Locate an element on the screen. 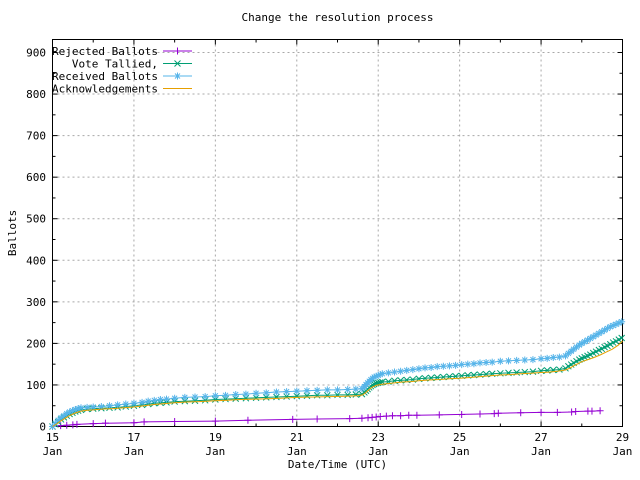 The image size is (640, 480). legend-label-acknowledgements: Acknowledgements is located at coordinates (105, 89).